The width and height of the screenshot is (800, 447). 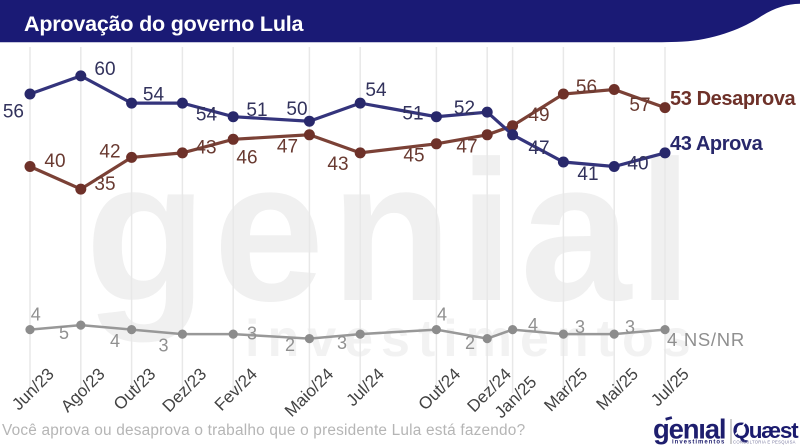 What do you see at coordinates (587, 174) in the screenshot?
I see `svg-text: 41` at bounding box center [587, 174].